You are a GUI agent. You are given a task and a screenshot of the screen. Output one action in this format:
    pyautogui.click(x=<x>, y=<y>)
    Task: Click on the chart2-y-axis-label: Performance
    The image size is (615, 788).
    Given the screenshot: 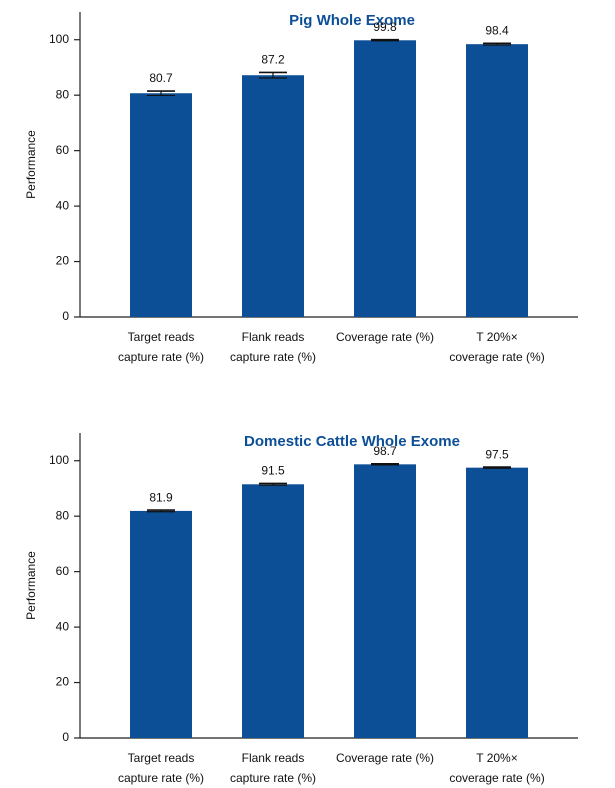 What is the action you would take?
    pyautogui.click(x=31, y=585)
    